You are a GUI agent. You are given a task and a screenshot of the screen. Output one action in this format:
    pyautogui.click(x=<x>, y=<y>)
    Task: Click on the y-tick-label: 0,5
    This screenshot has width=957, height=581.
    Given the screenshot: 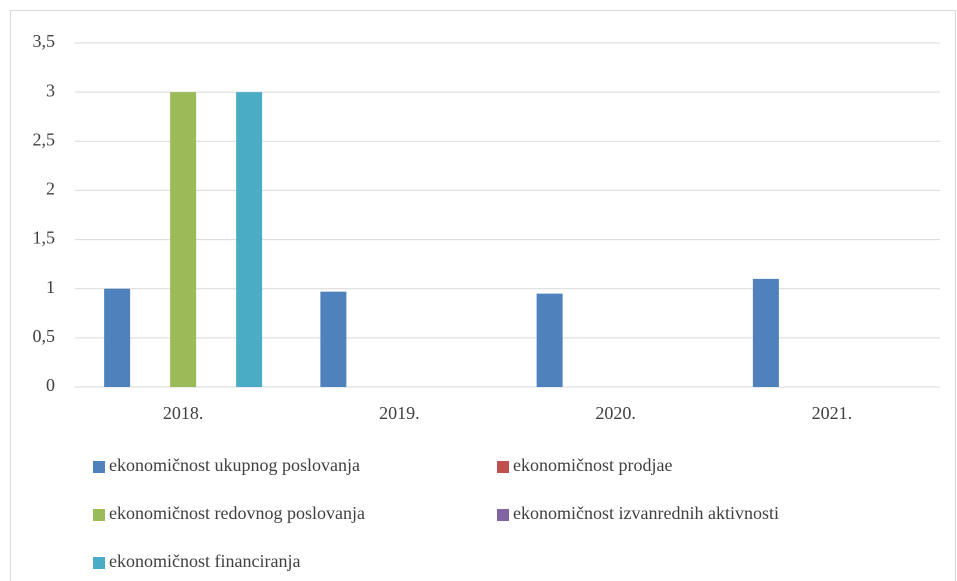 What is the action you would take?
    pyautogui.click(x=44, y=336)
    